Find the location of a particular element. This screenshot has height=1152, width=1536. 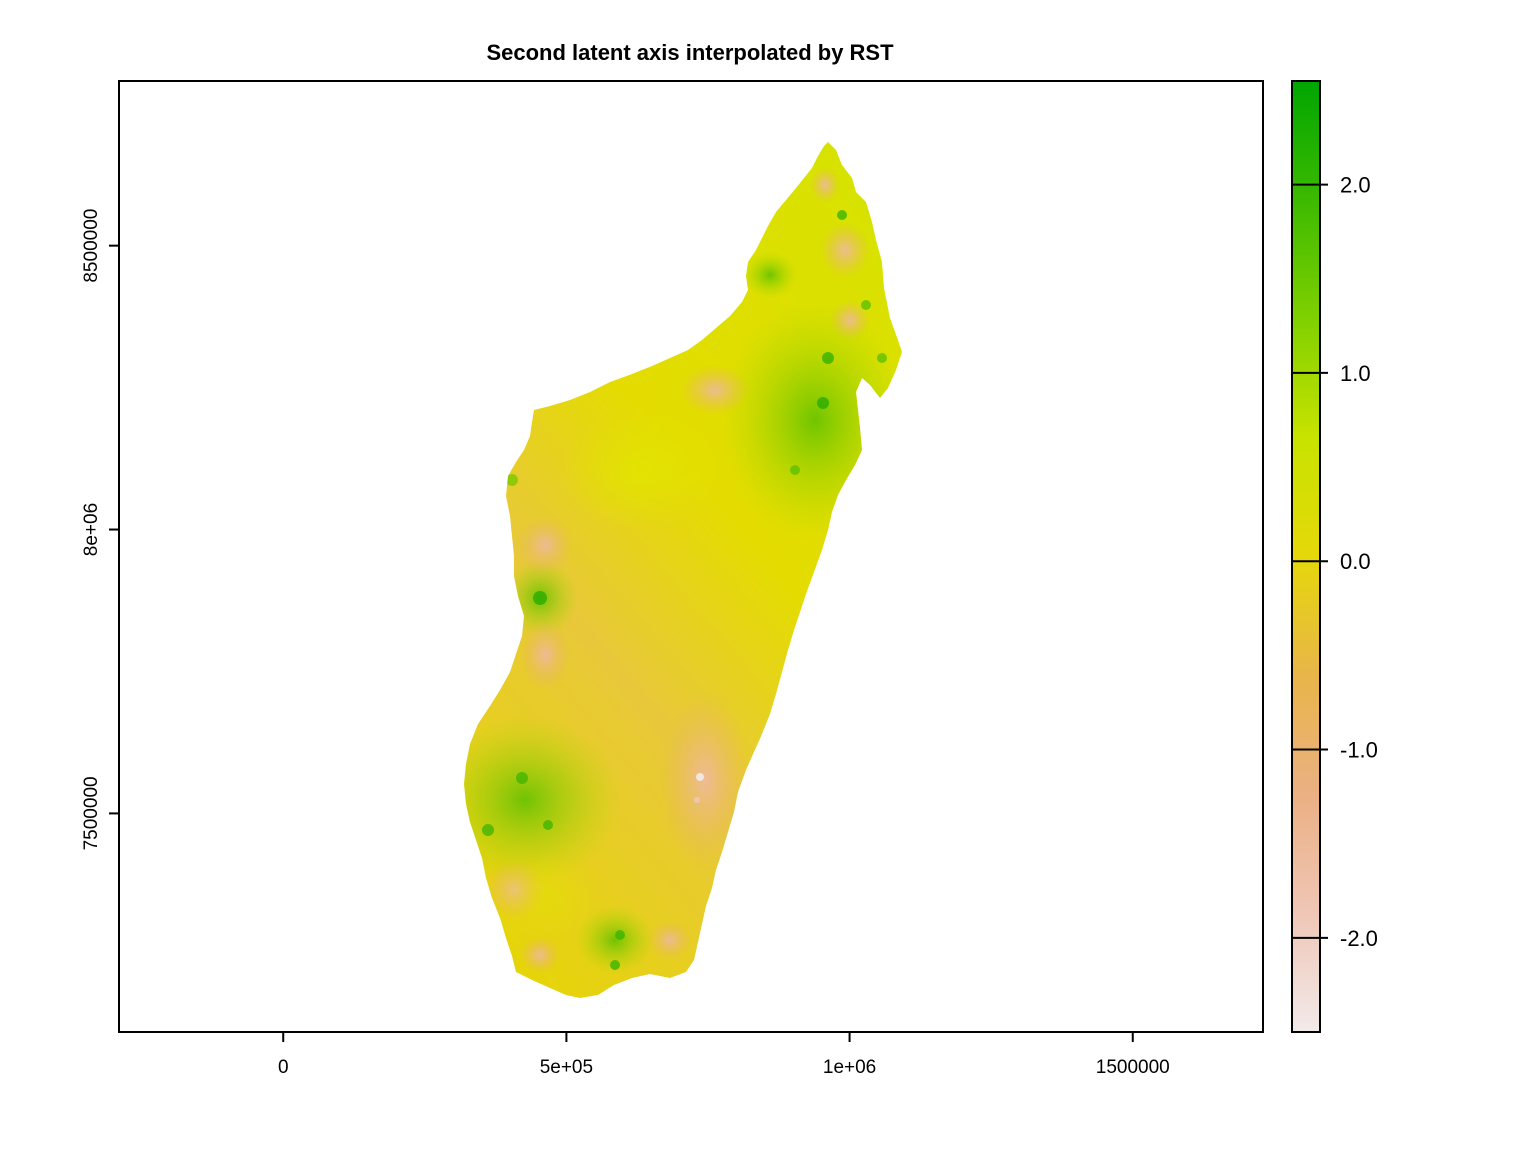

raster-pink-zone-nw is located at coordinates (715, 390).